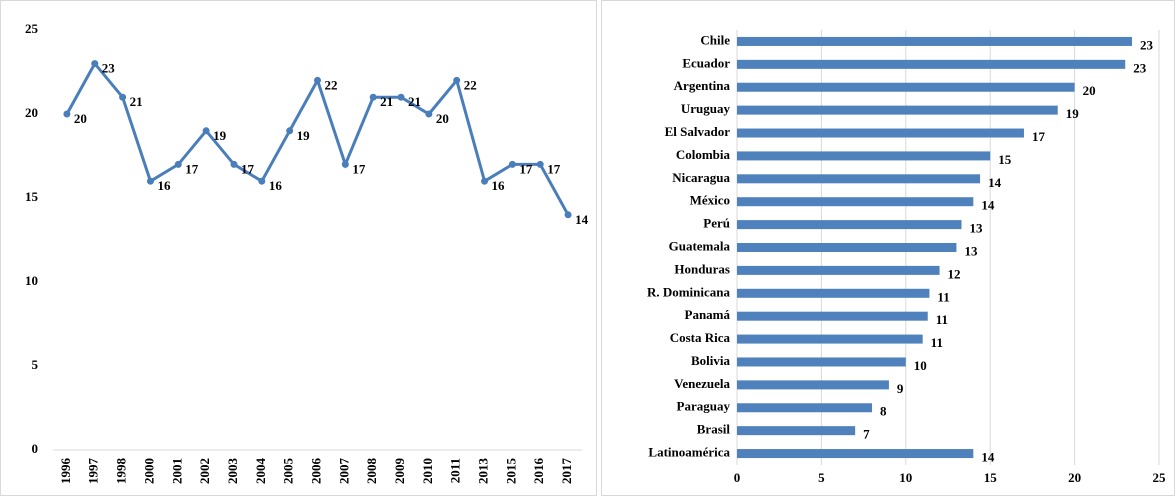  What do you see at coordinates (483, 471) in the screenshot?
I see `x-tick-label: 2013` at bounding box center [483, 471].